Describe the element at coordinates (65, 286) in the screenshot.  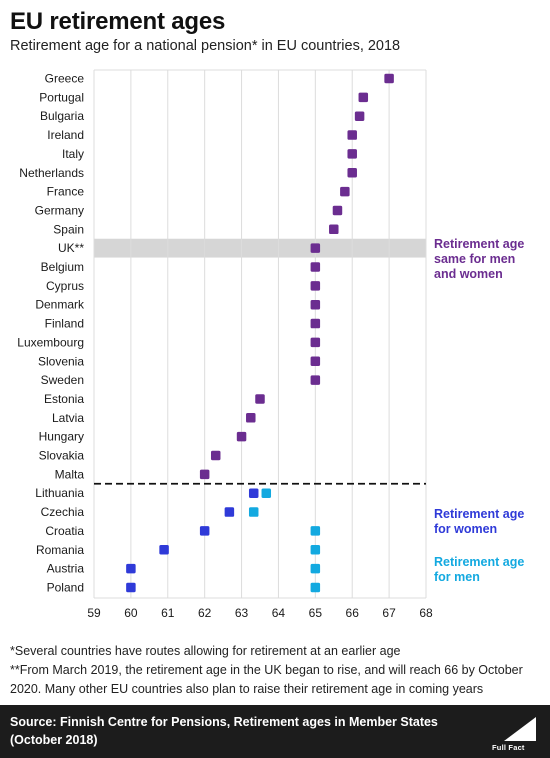
I see `category-label-cyprus: Cyprus` at that location.